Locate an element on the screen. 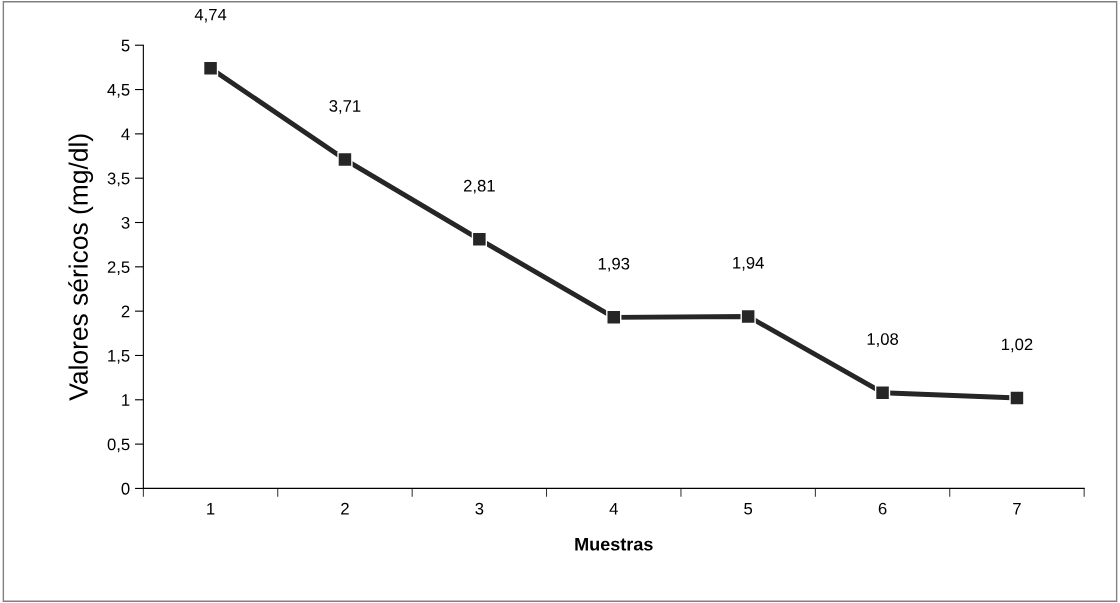 The height and width of the screenshot is (603, 1120). x-tick-label: 3 is located at coordinates (479, 508).